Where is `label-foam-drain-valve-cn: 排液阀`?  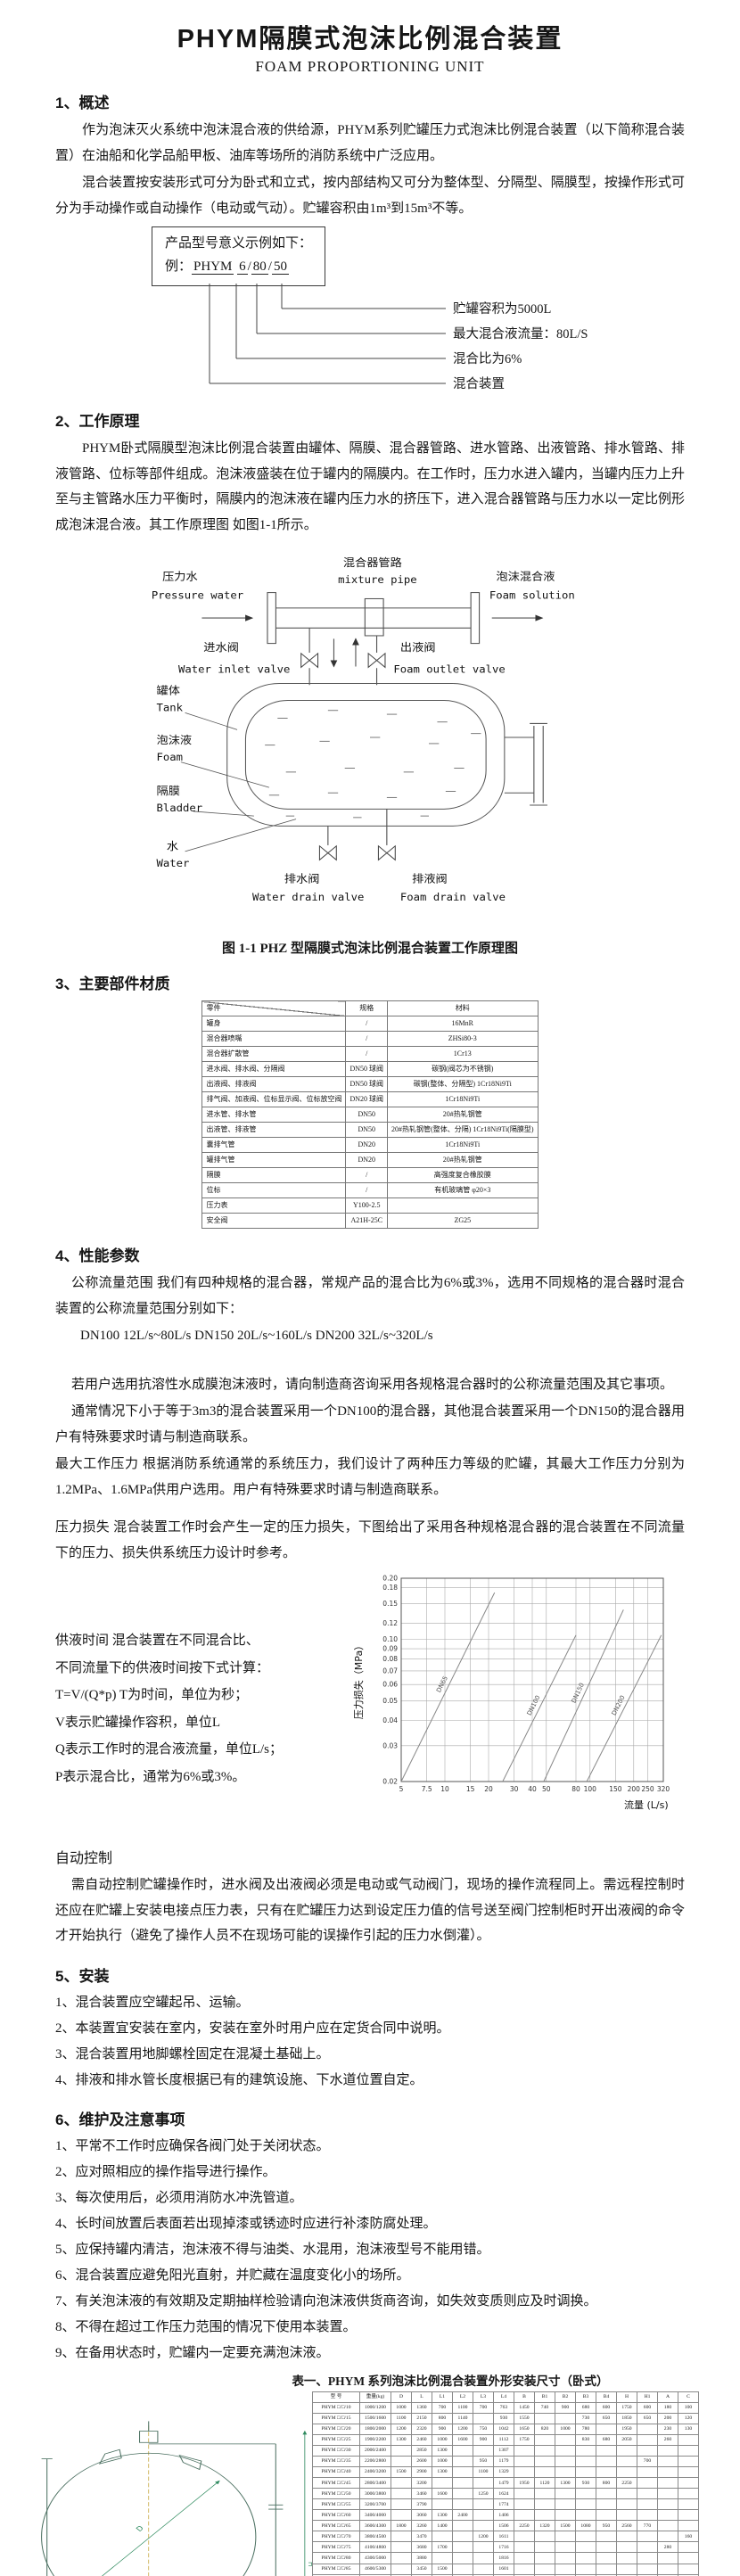
label-foam-drain-valve-cn: 排液阀 is located at coordinates (430, 879).